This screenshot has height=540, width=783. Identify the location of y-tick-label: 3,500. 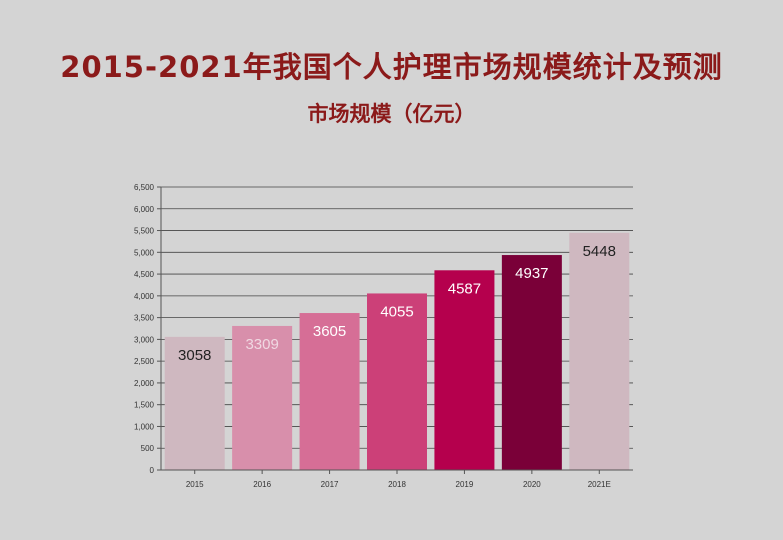
(144, 318).